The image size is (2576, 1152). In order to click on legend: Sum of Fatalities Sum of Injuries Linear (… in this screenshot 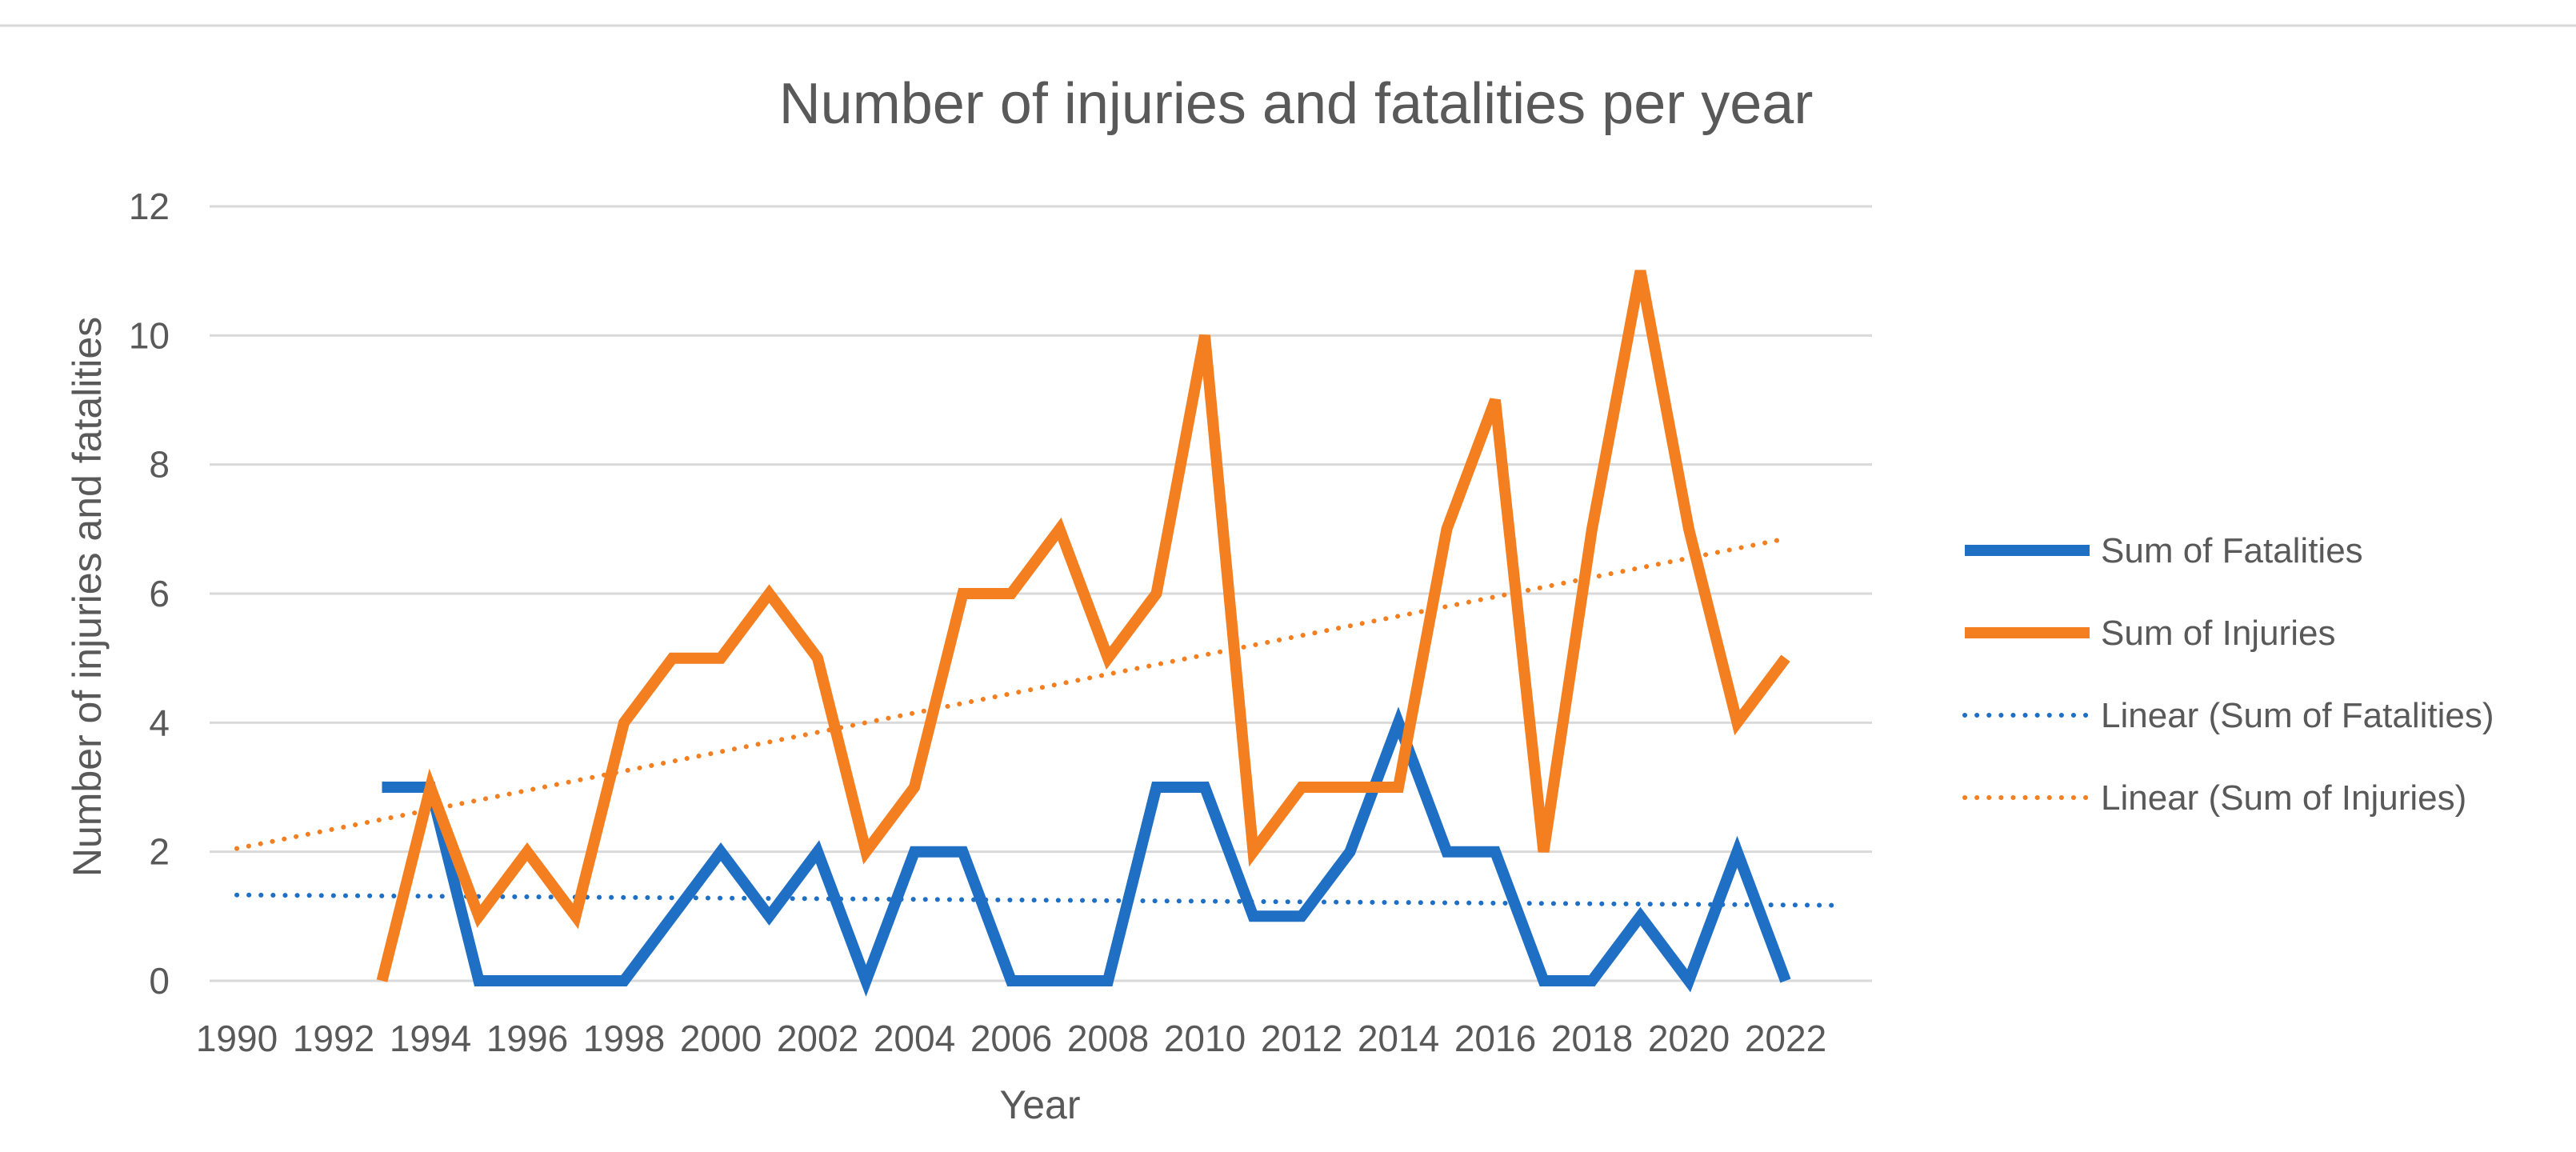, I will do `click(2228, 674)`.